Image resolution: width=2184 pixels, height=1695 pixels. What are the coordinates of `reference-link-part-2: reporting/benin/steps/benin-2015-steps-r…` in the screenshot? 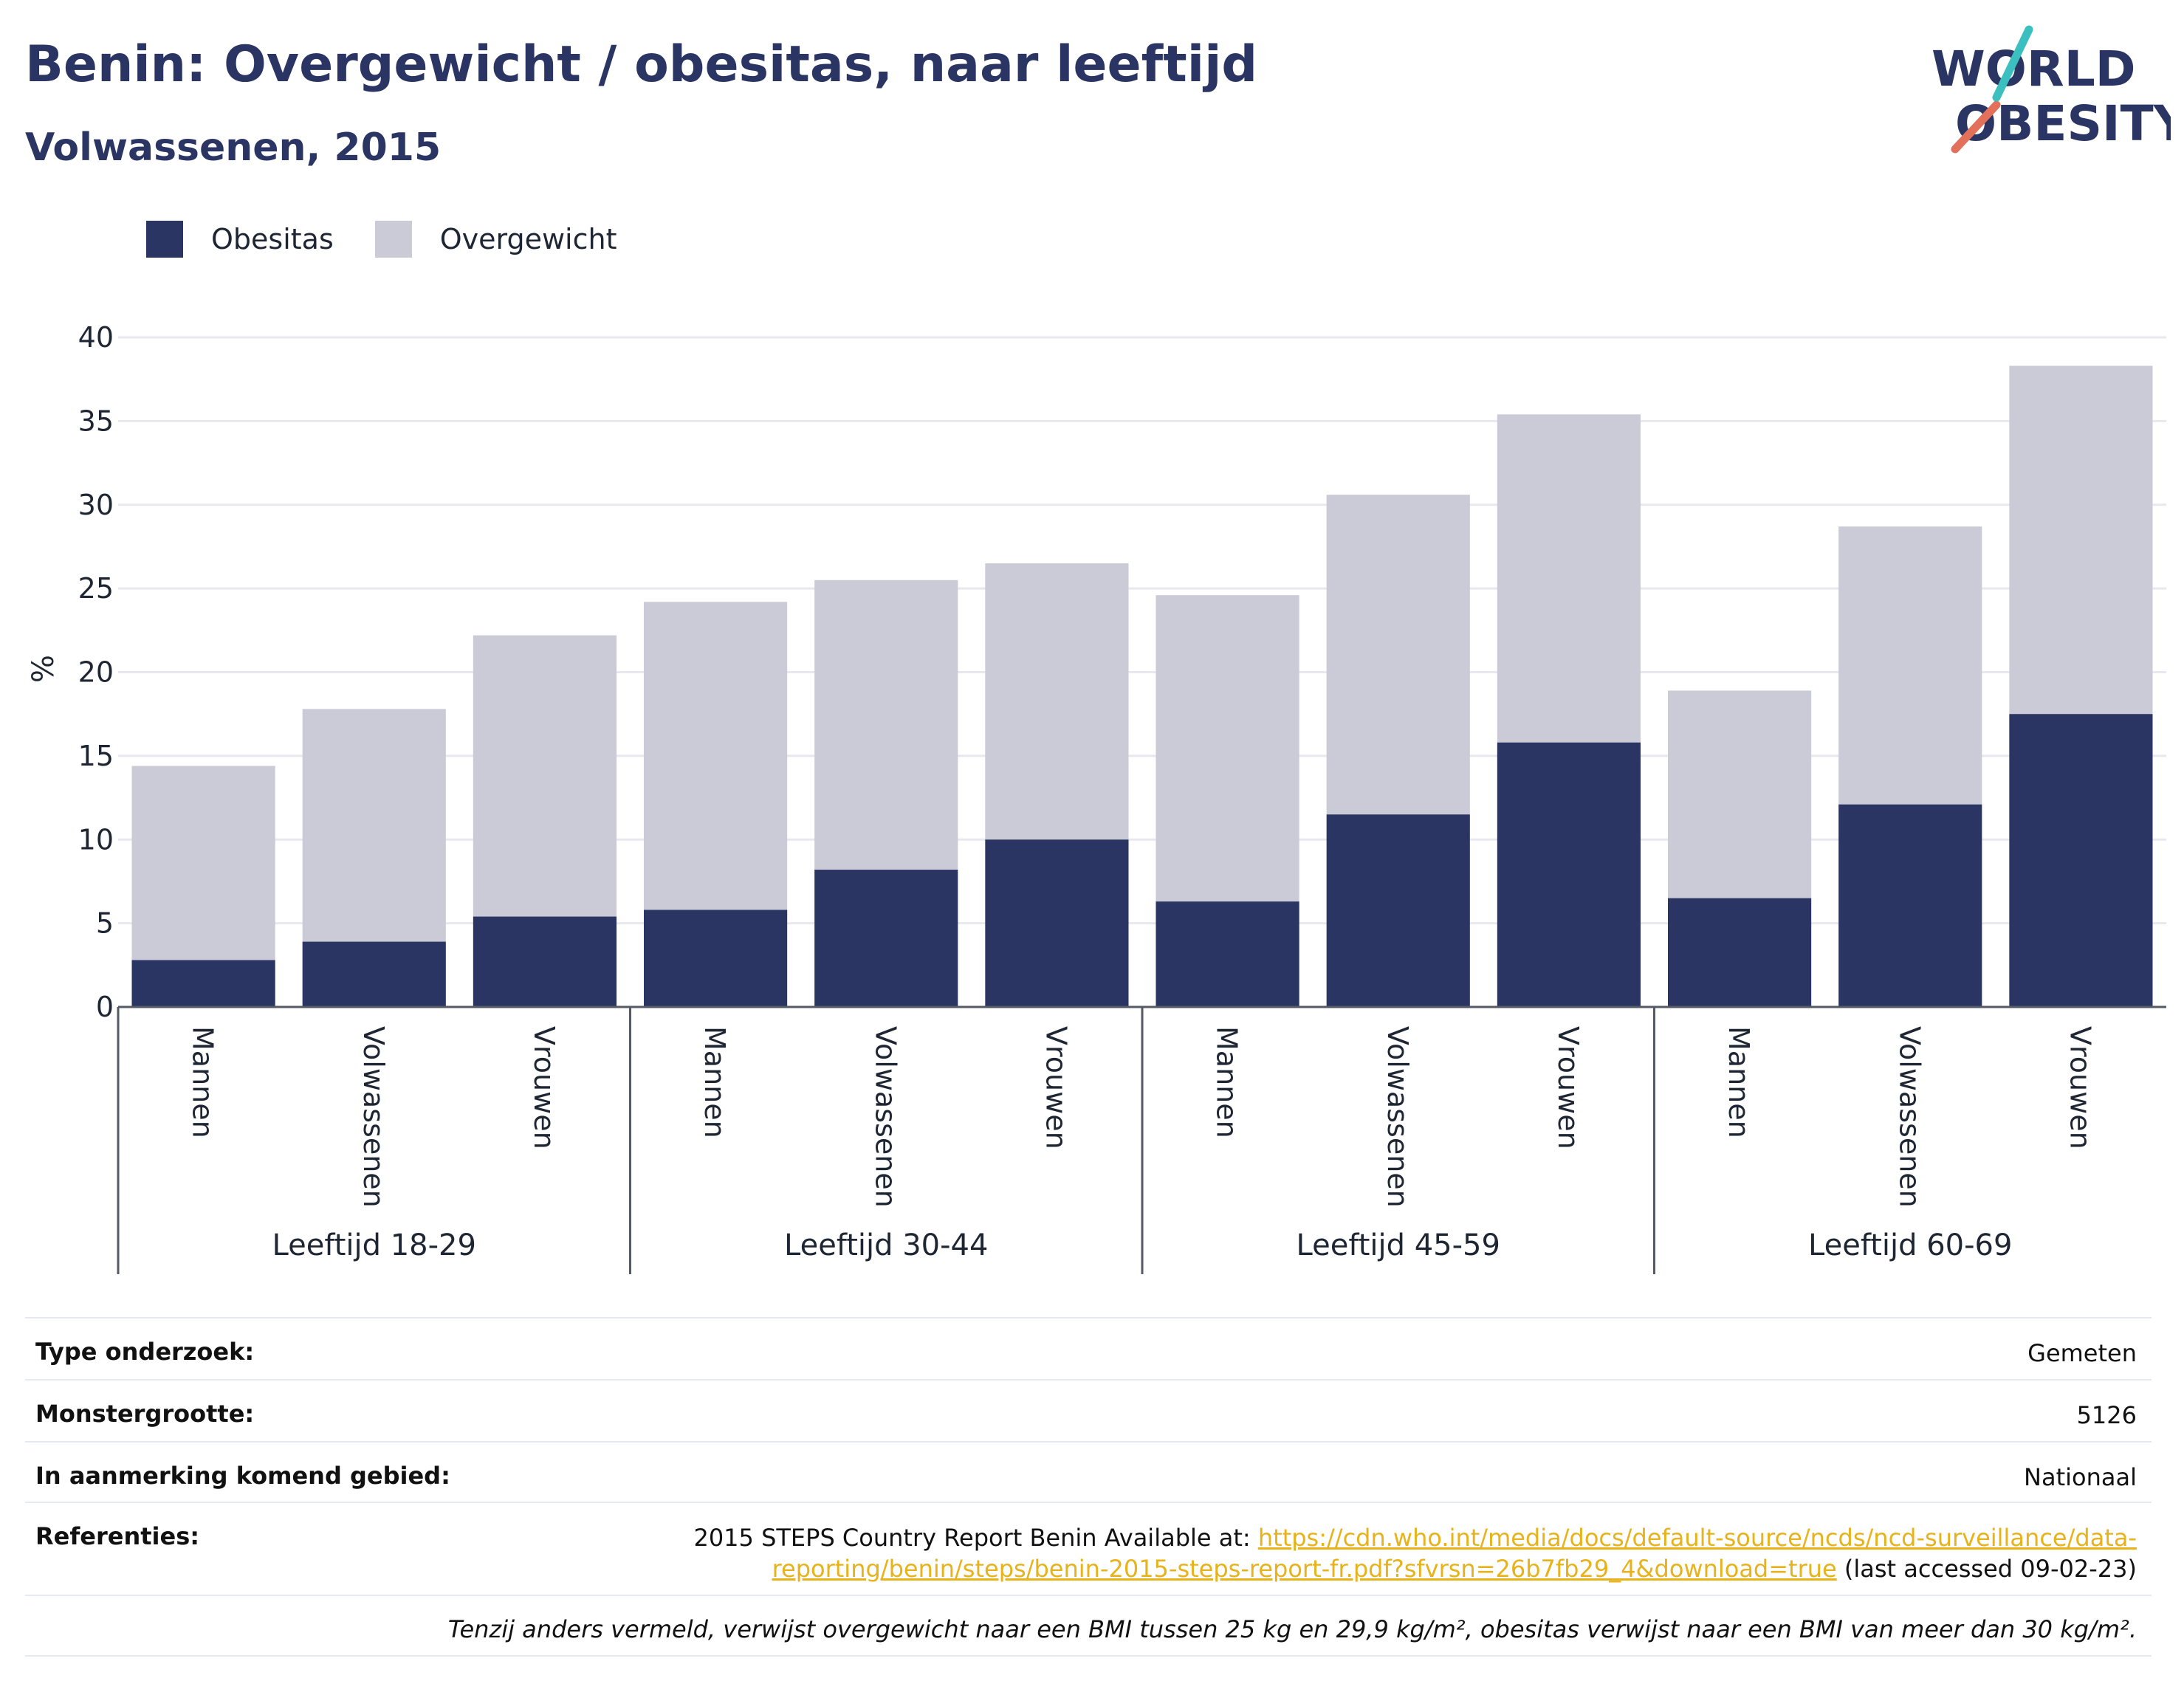 It's located at (1305, 1569).